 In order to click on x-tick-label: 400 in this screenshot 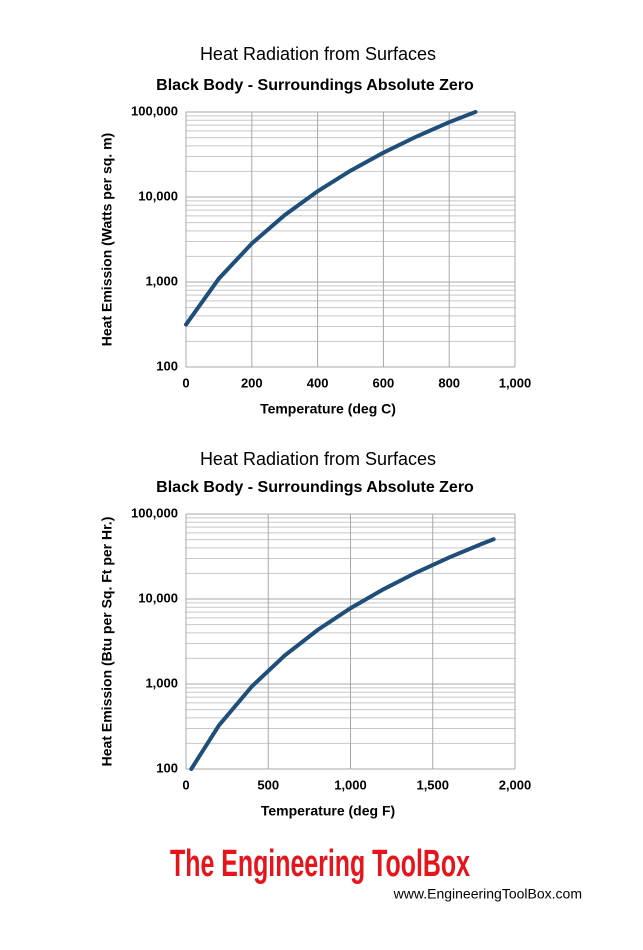, I will do `click(318, 382)`.